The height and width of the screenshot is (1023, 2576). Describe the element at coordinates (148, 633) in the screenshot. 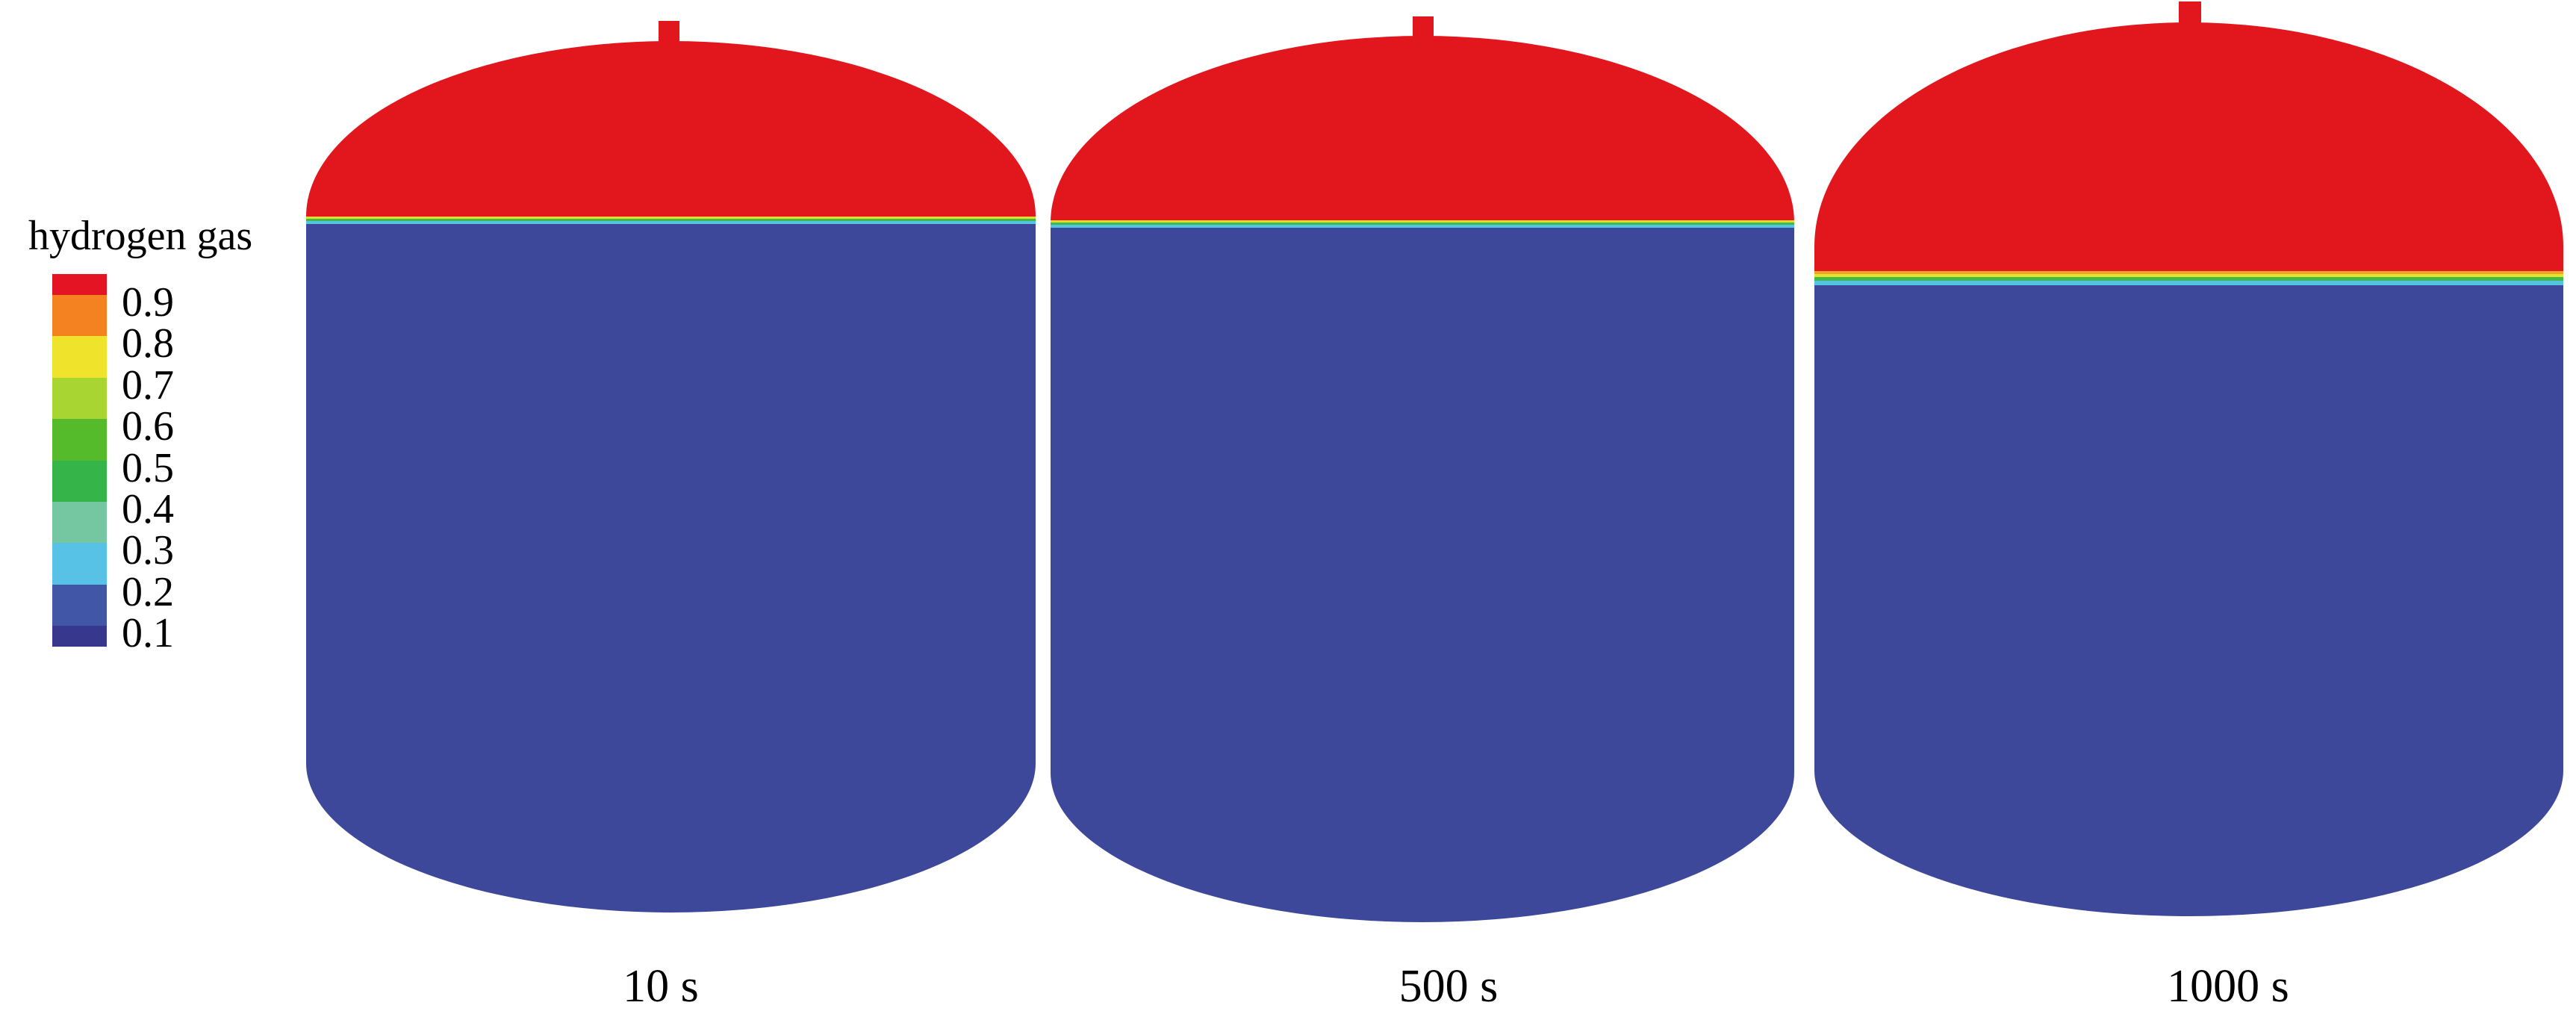

I see `legend-tick-label: 0.1` at that location.